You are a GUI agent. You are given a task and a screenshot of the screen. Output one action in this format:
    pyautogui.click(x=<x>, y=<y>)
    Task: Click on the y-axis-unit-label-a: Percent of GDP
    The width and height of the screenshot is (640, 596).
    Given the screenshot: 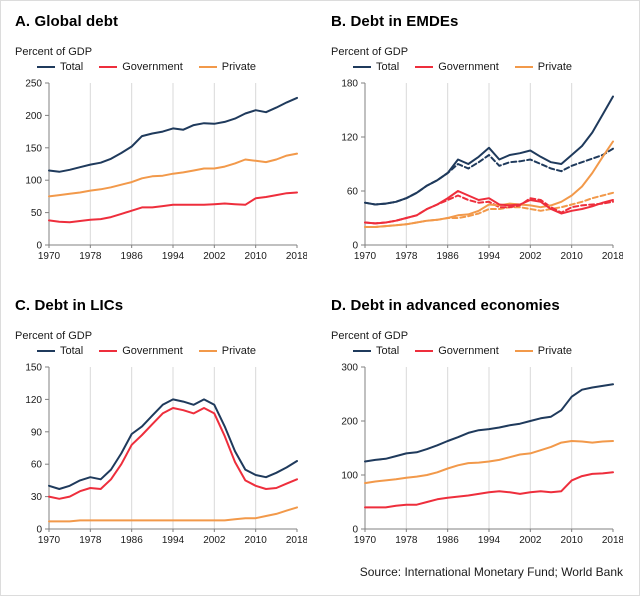 What is the action you would take?
    pyautogui.click(x=54, y=52)
    